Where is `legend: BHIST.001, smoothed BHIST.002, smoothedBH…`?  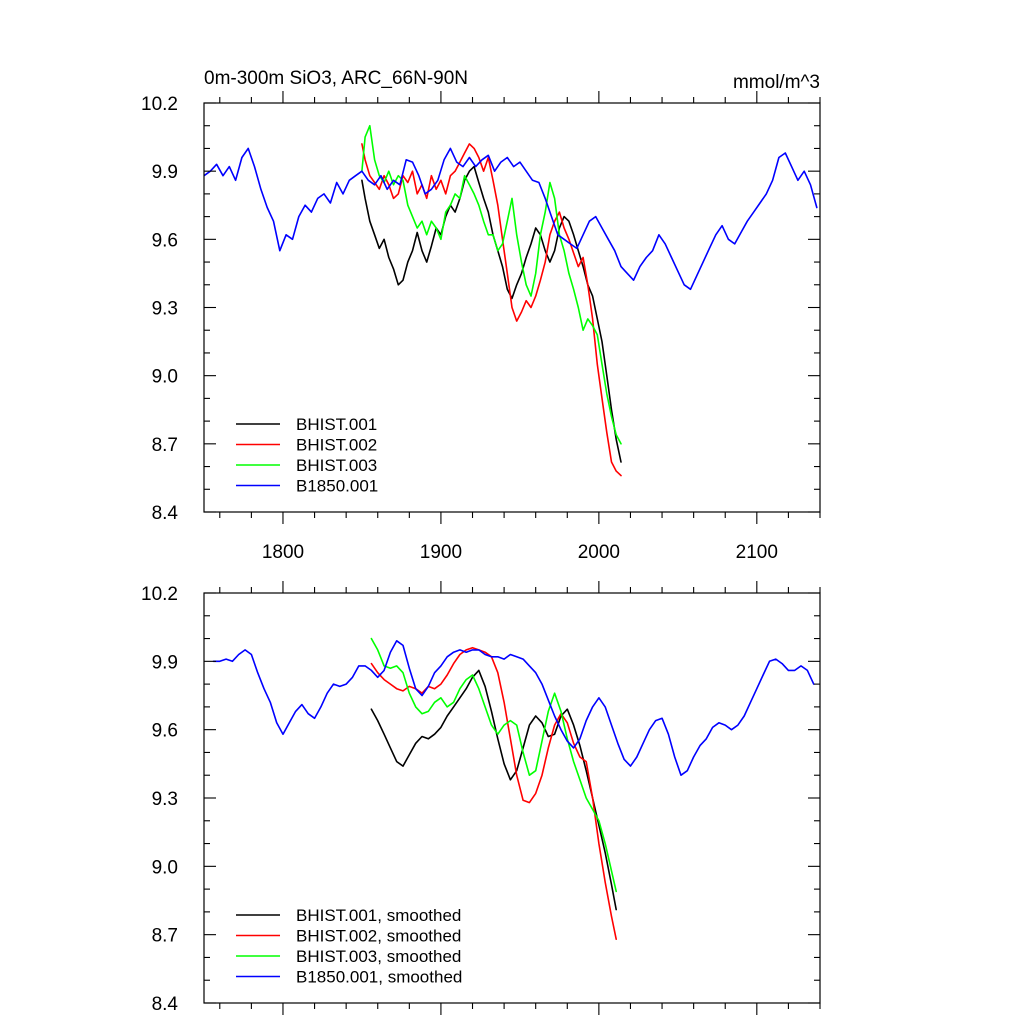 legend: BHIST.001, smoothed BHIST.002, smoothedBH… is located at coordinates (349, 946).